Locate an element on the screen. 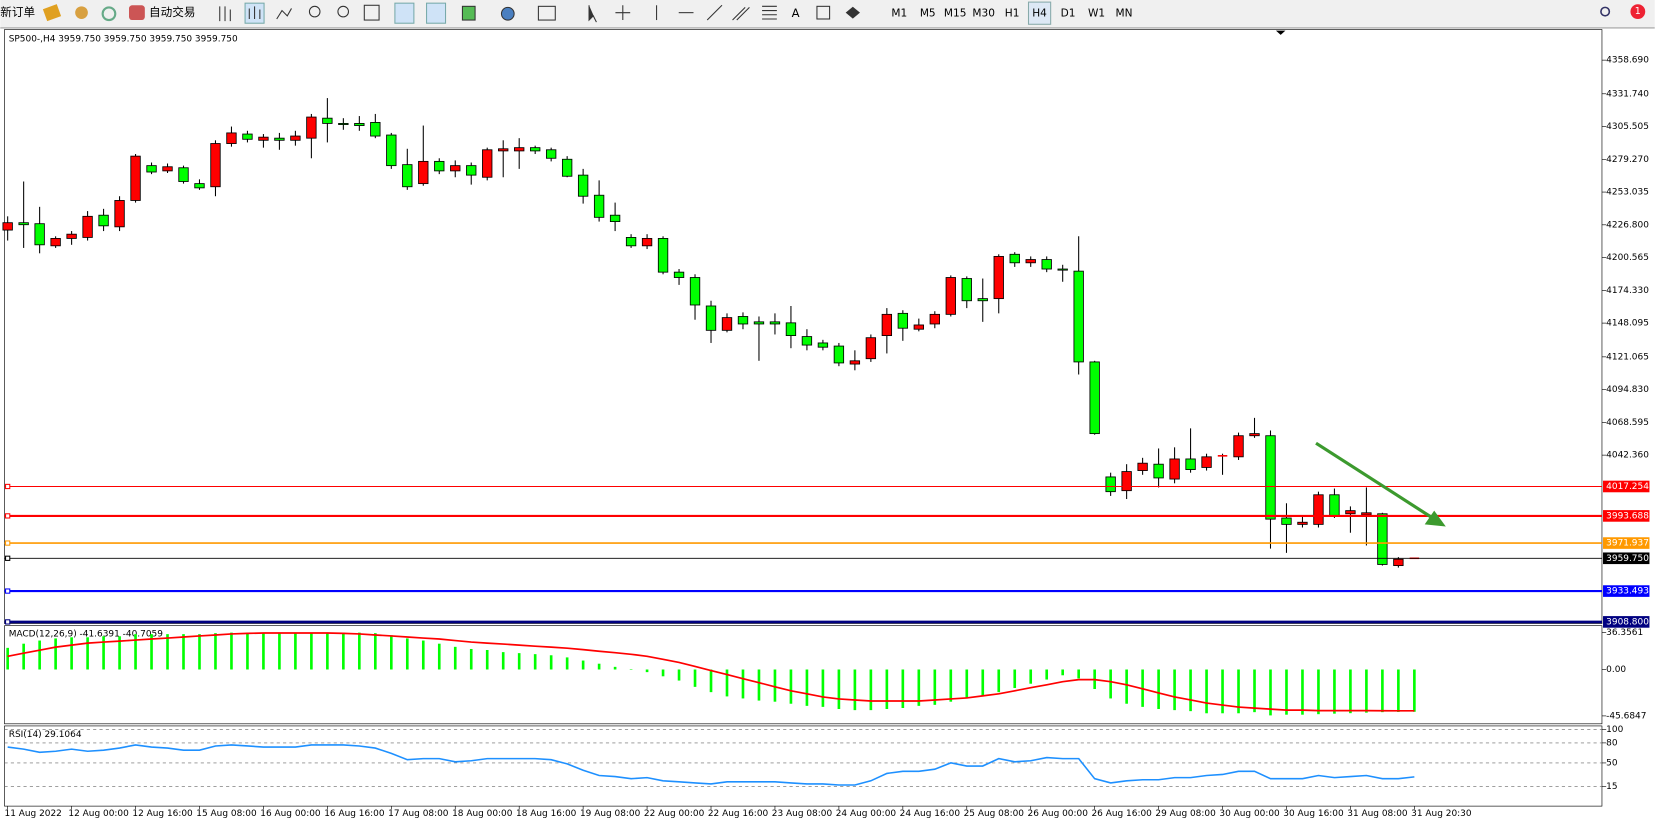 This screenshot has height=823, width=1655. indicator-icon is located at coordinates (468, 13).